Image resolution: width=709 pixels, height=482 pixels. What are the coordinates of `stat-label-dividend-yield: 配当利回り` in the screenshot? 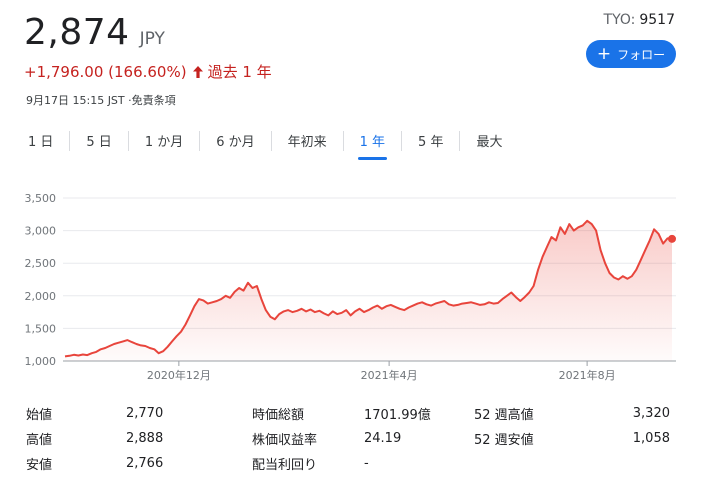 It's located at (285, 465).